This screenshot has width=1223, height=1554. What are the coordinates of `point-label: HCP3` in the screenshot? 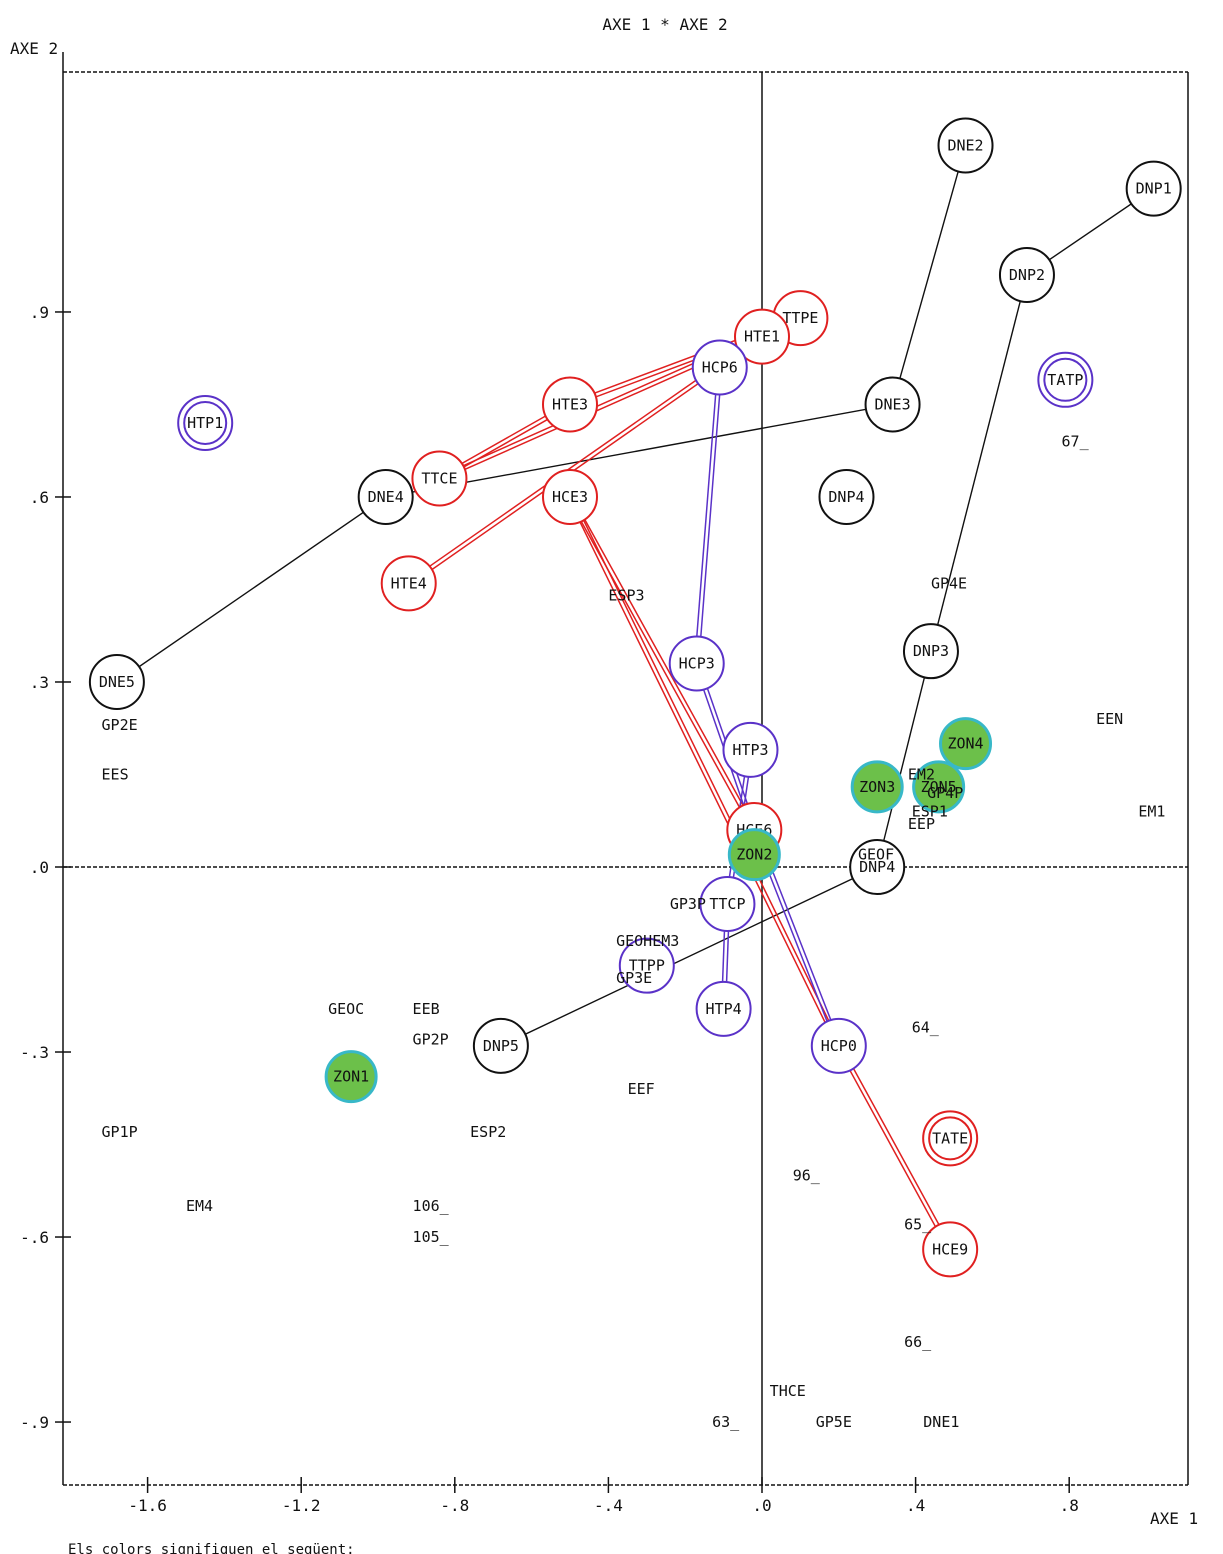 It's located at (697, 663).